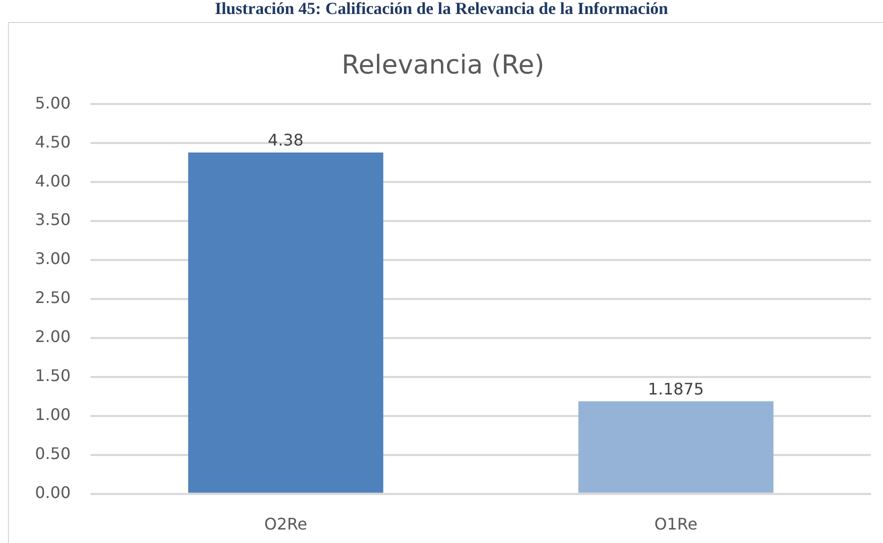 Image resolution: width=883 pixels, height=543 pixels. I want to click on x-tick-label: O1Re, so click(676, 524).